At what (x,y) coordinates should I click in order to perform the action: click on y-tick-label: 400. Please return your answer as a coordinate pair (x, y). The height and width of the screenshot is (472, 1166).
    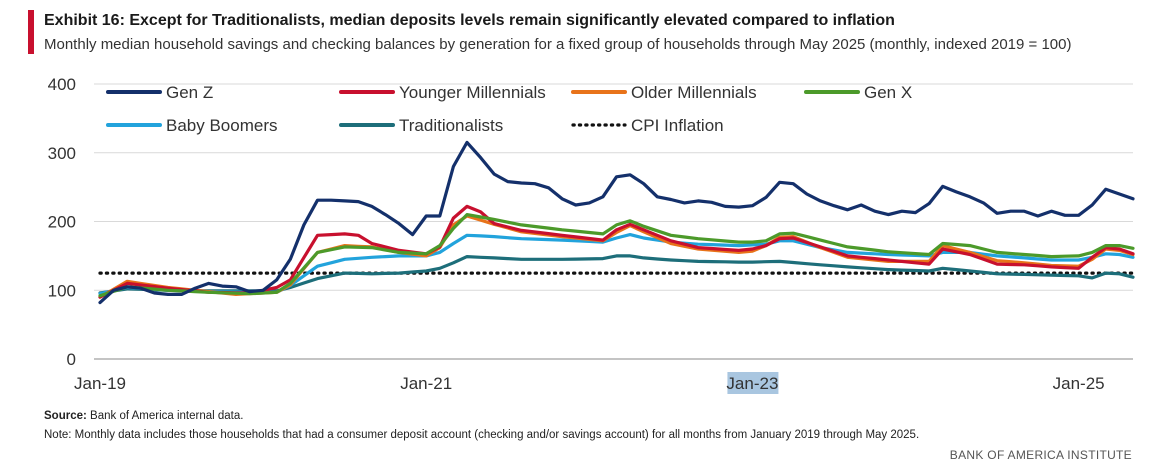
    Looking at the image, I should click on (62, 84).